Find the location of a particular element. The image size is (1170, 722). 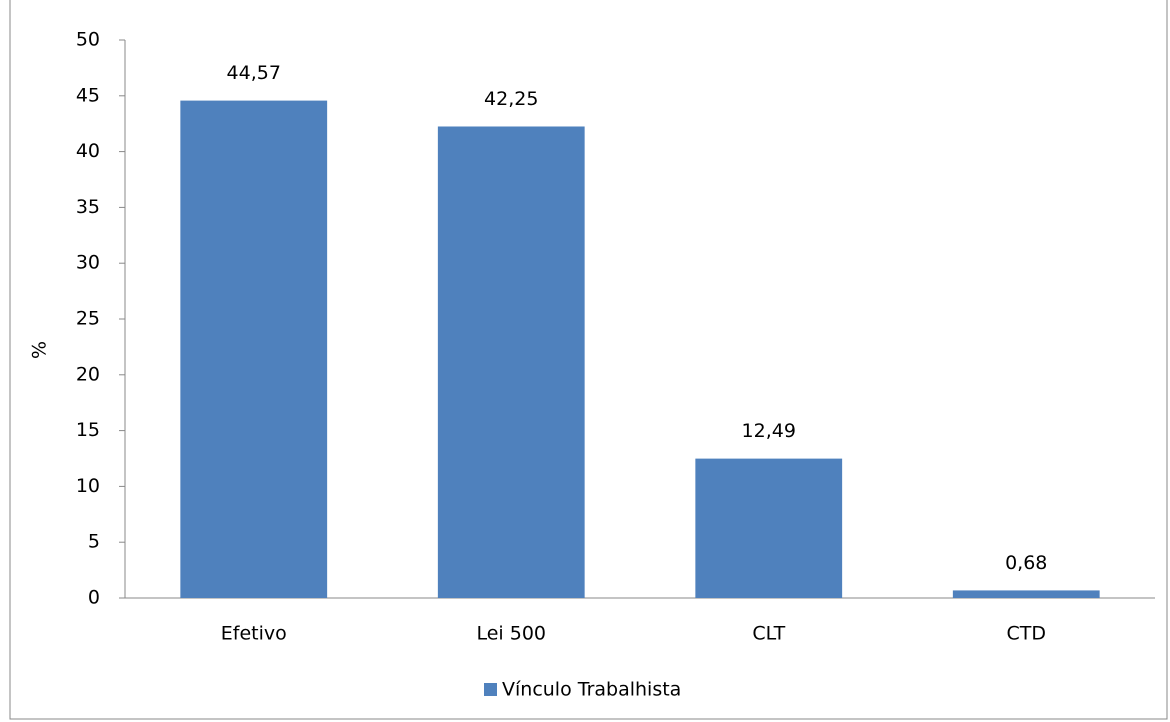

value-label: 0,68 is located at coordinates (1026, 563).